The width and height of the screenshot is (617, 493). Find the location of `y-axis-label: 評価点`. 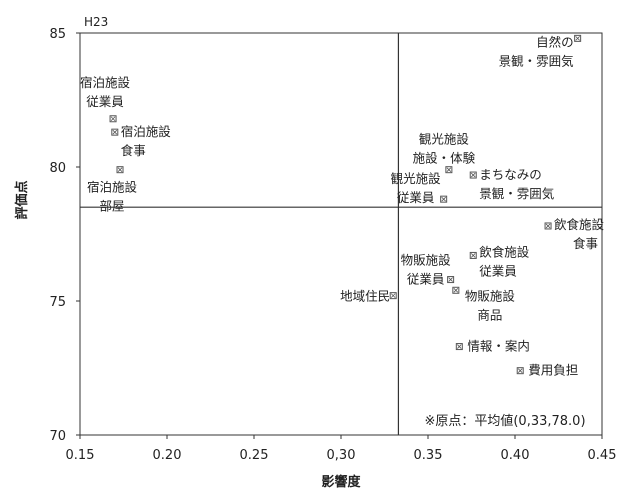

y-axis-label: 評価点 is located at coordinates (22, 199).